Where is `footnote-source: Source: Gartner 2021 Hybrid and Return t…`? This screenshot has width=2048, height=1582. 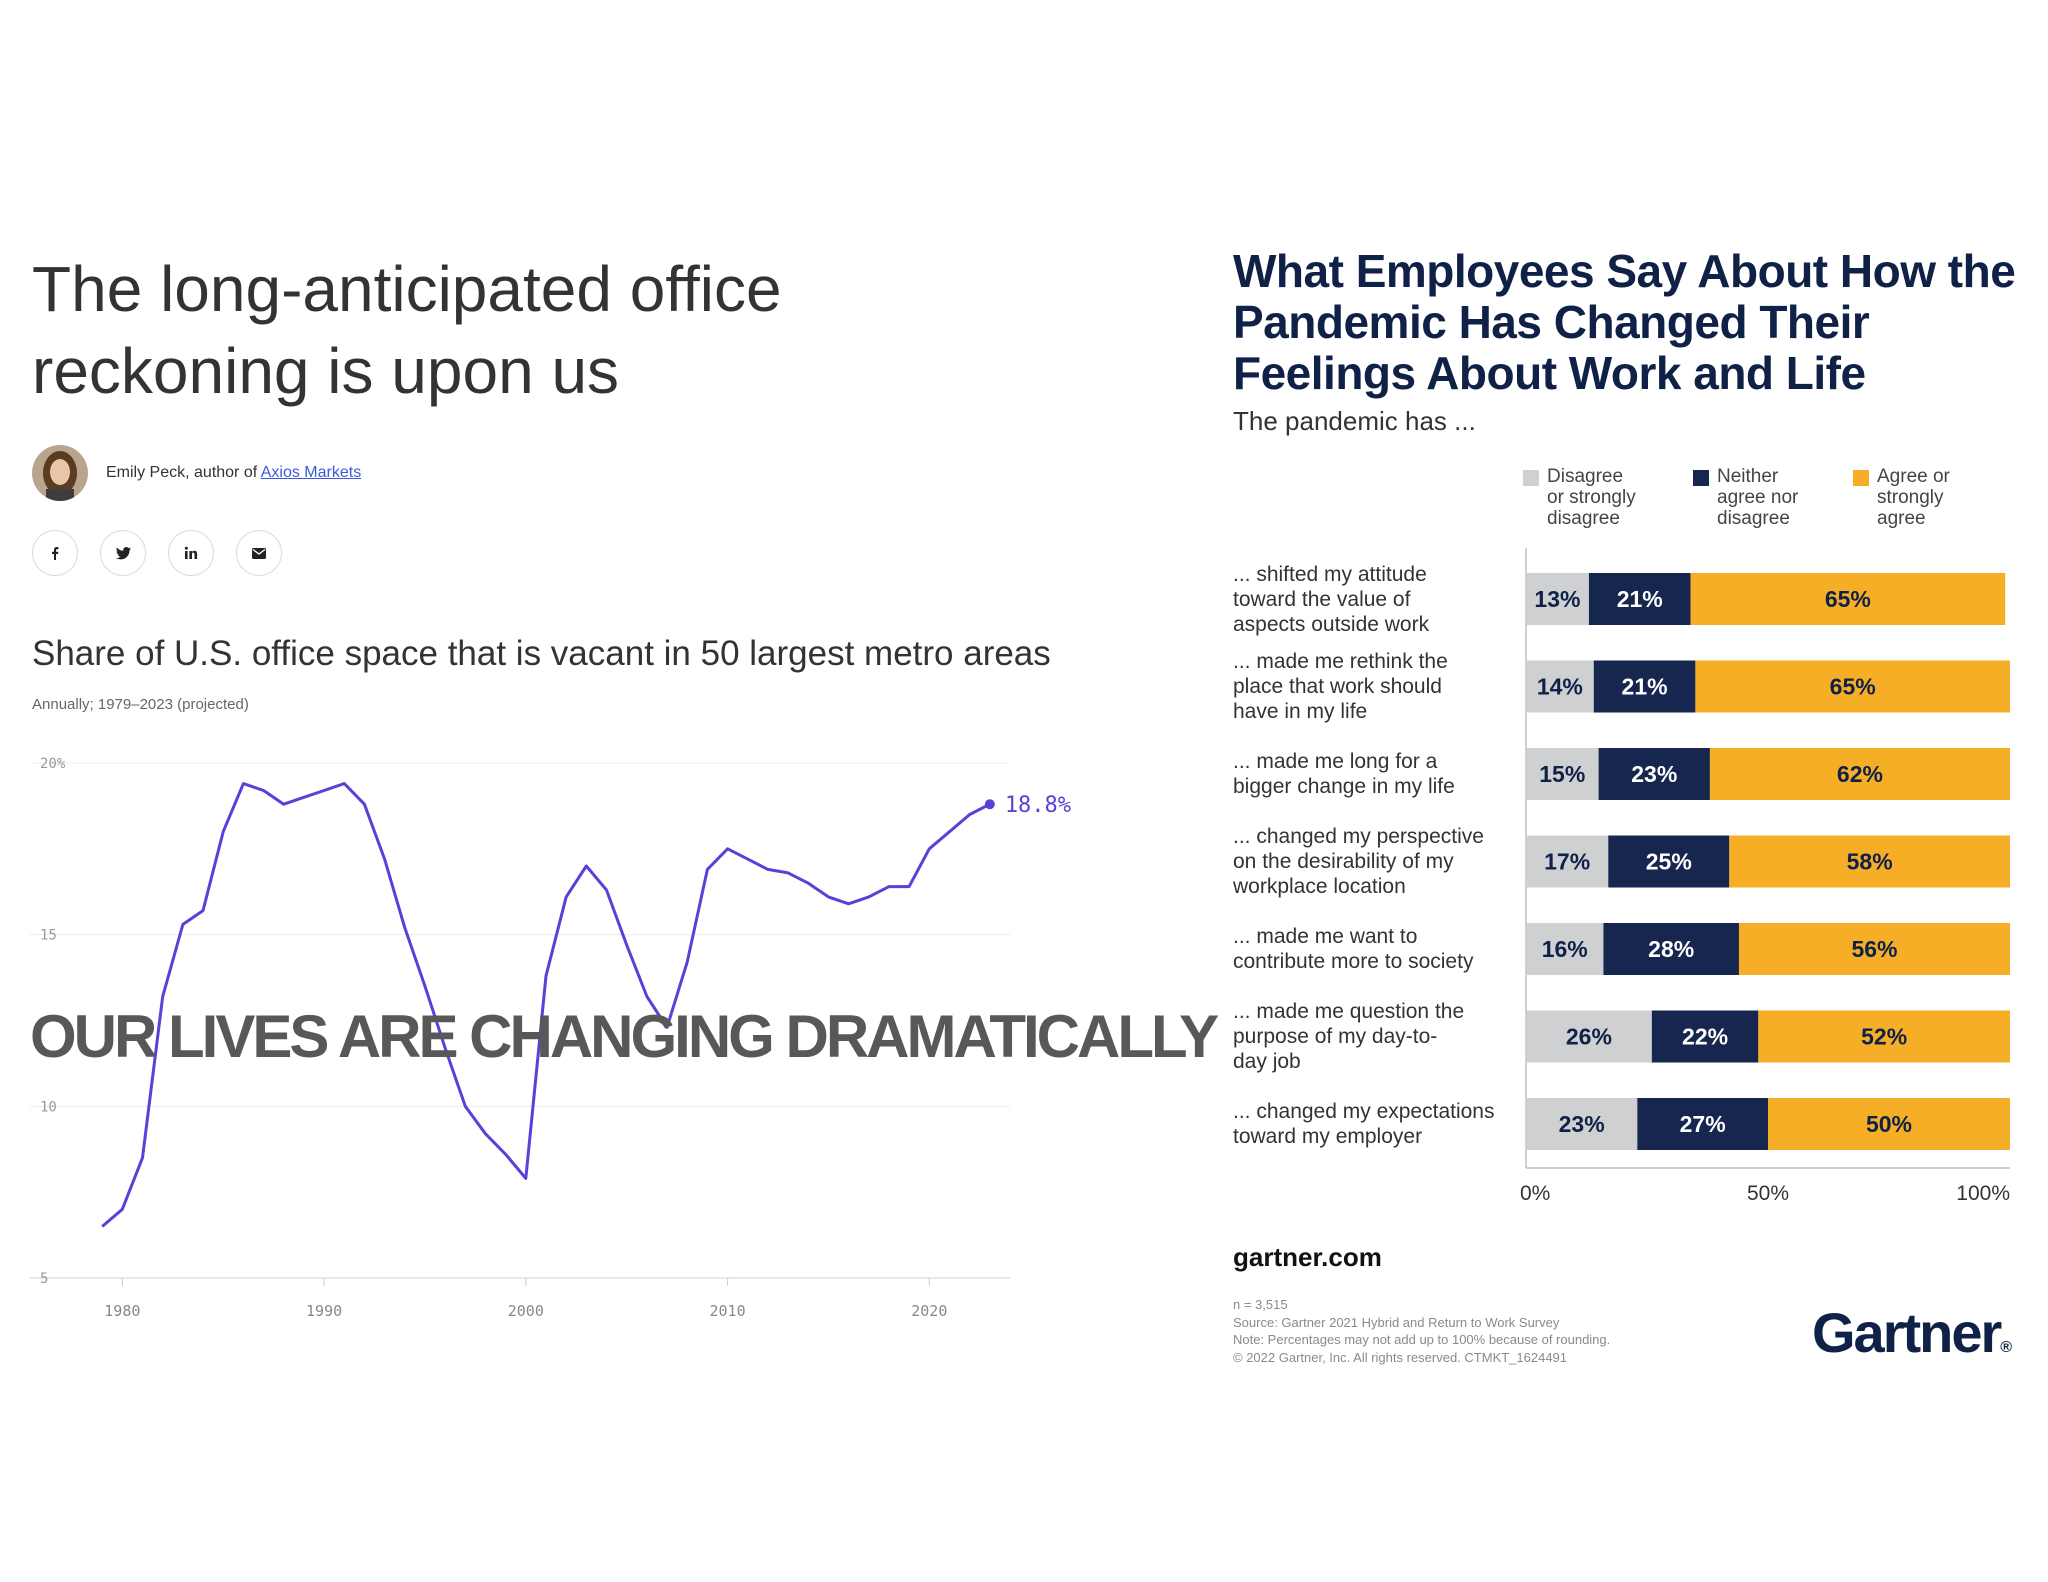
footnote-source: Source: Gartner 2021 Hybrid and Return t… is located at coordinates (1396, 1322).